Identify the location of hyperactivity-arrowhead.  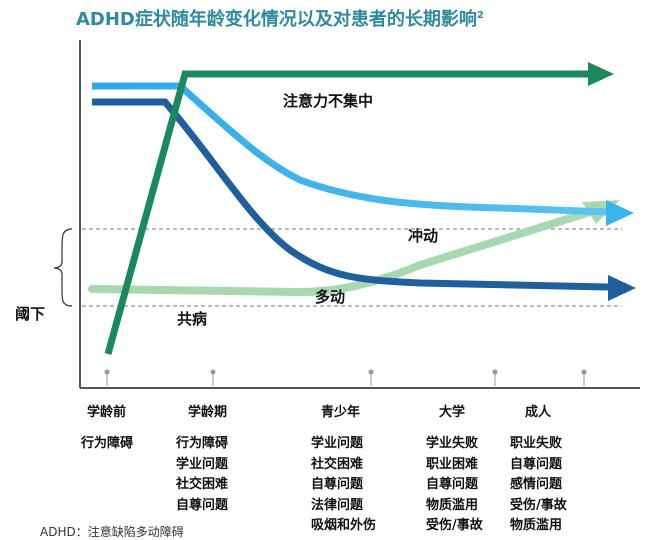
(622, 288).